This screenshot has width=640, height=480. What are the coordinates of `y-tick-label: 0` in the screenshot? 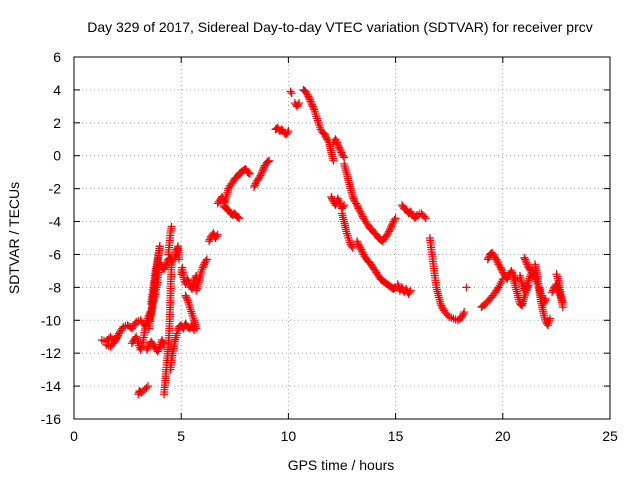 It's located at (57, 156).